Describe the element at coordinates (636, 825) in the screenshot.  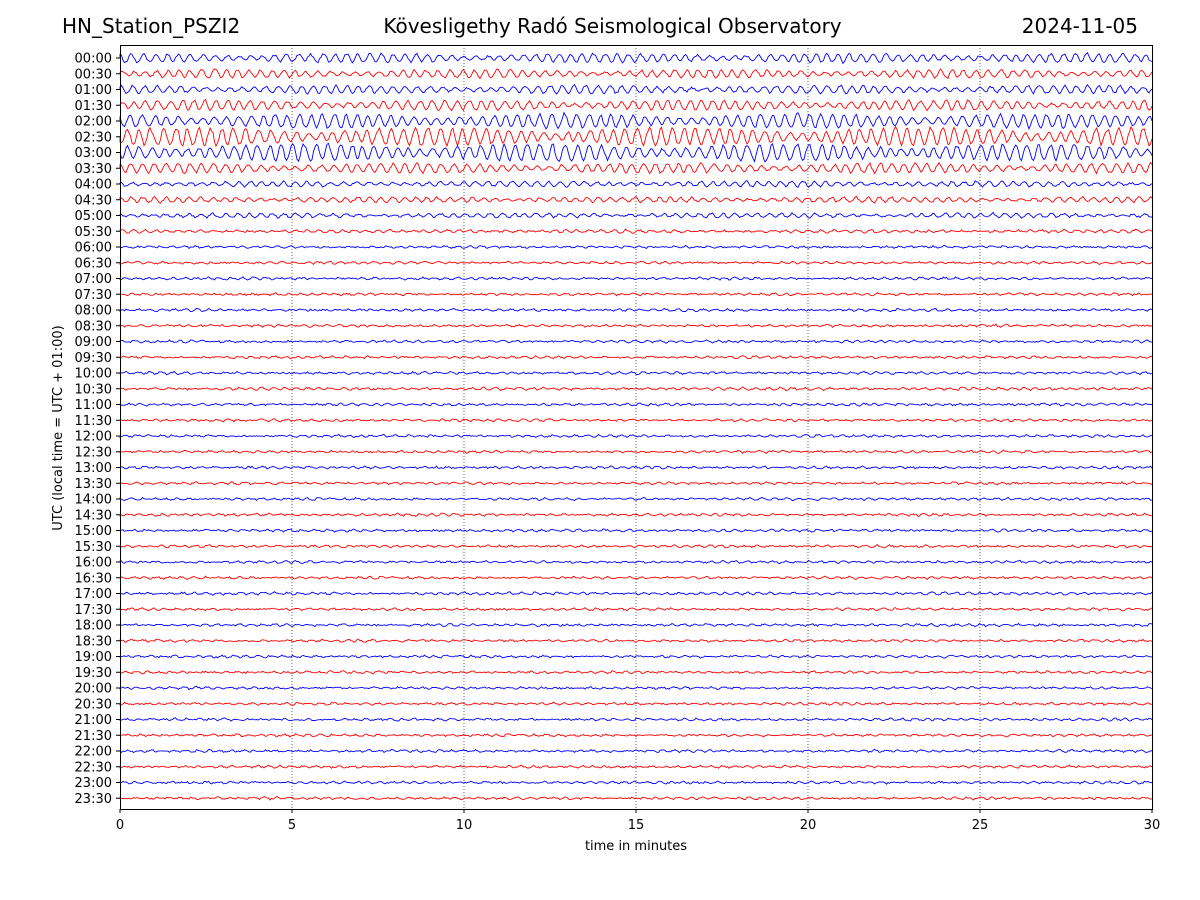
I see `x-tick-label: 15` at that location.